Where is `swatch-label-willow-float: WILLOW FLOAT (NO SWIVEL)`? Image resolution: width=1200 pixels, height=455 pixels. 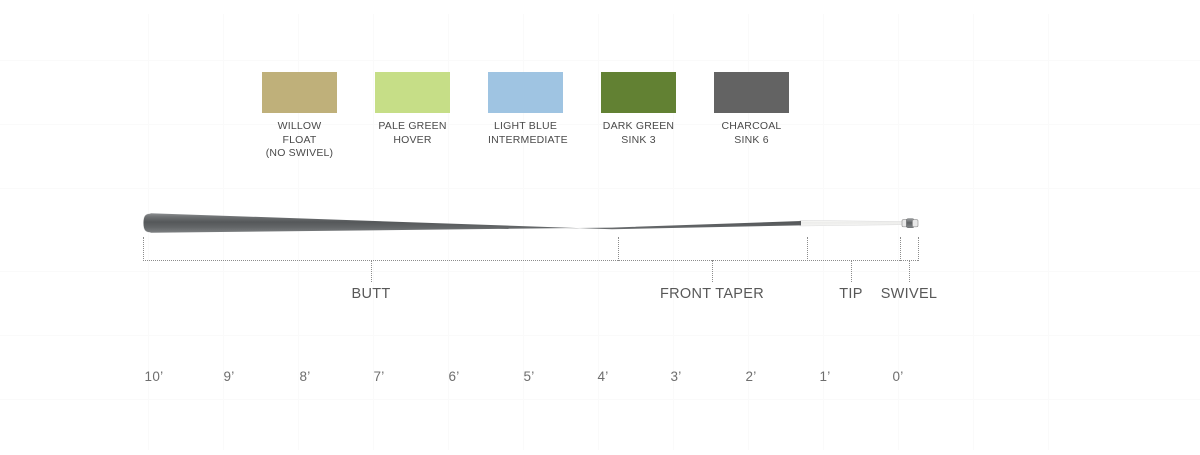 swatch-label-willow-float: WILLOW FLOAT (NO SWIVEL) is located at coordinates (299, 139).